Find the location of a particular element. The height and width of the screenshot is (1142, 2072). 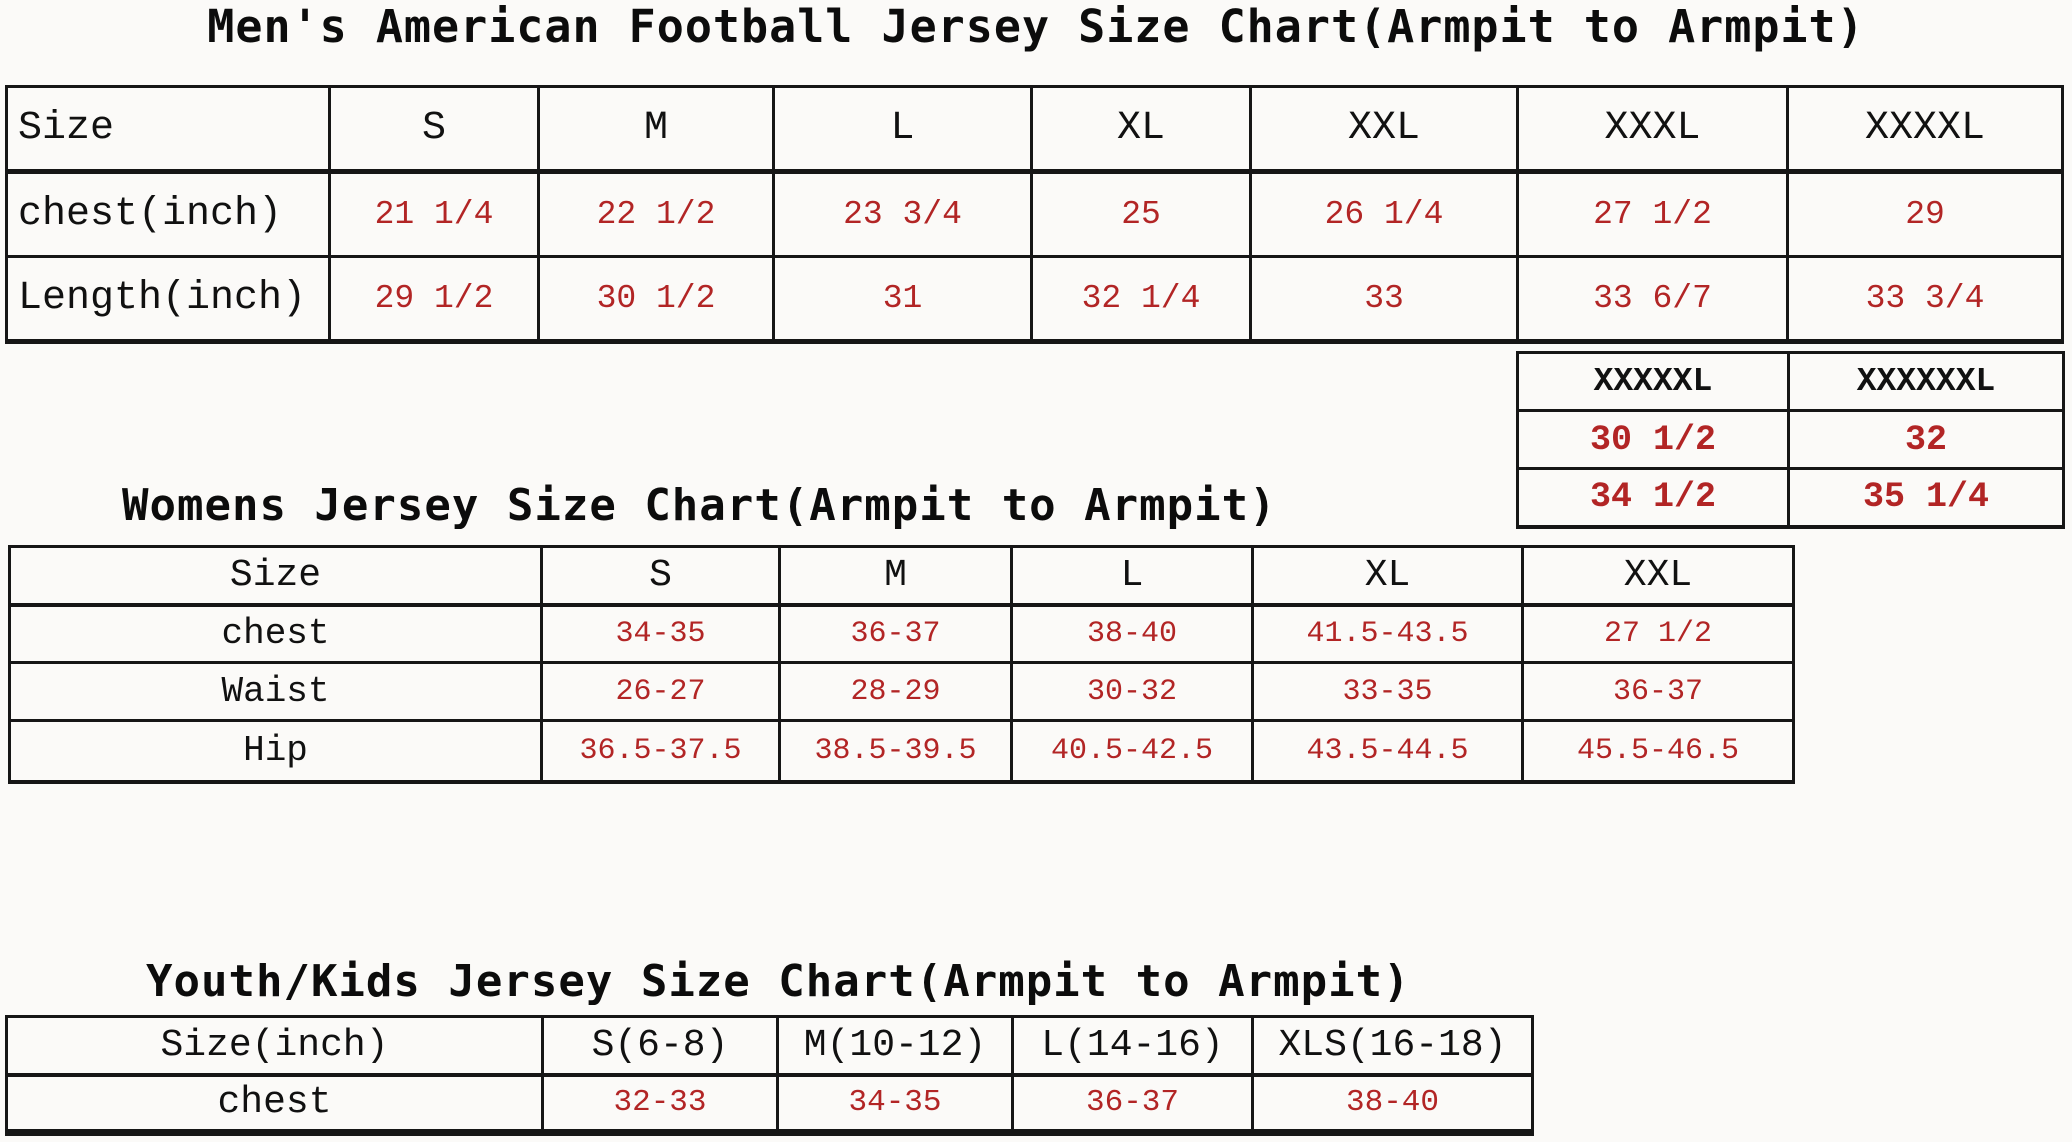

value-cell: 28-29 is located at coordinates (895, 691).